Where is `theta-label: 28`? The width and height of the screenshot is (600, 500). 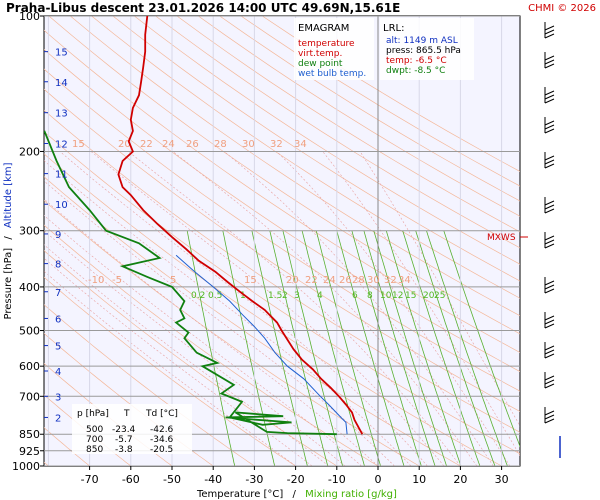
theta-label: 28 is located at coordinates (358, 280).